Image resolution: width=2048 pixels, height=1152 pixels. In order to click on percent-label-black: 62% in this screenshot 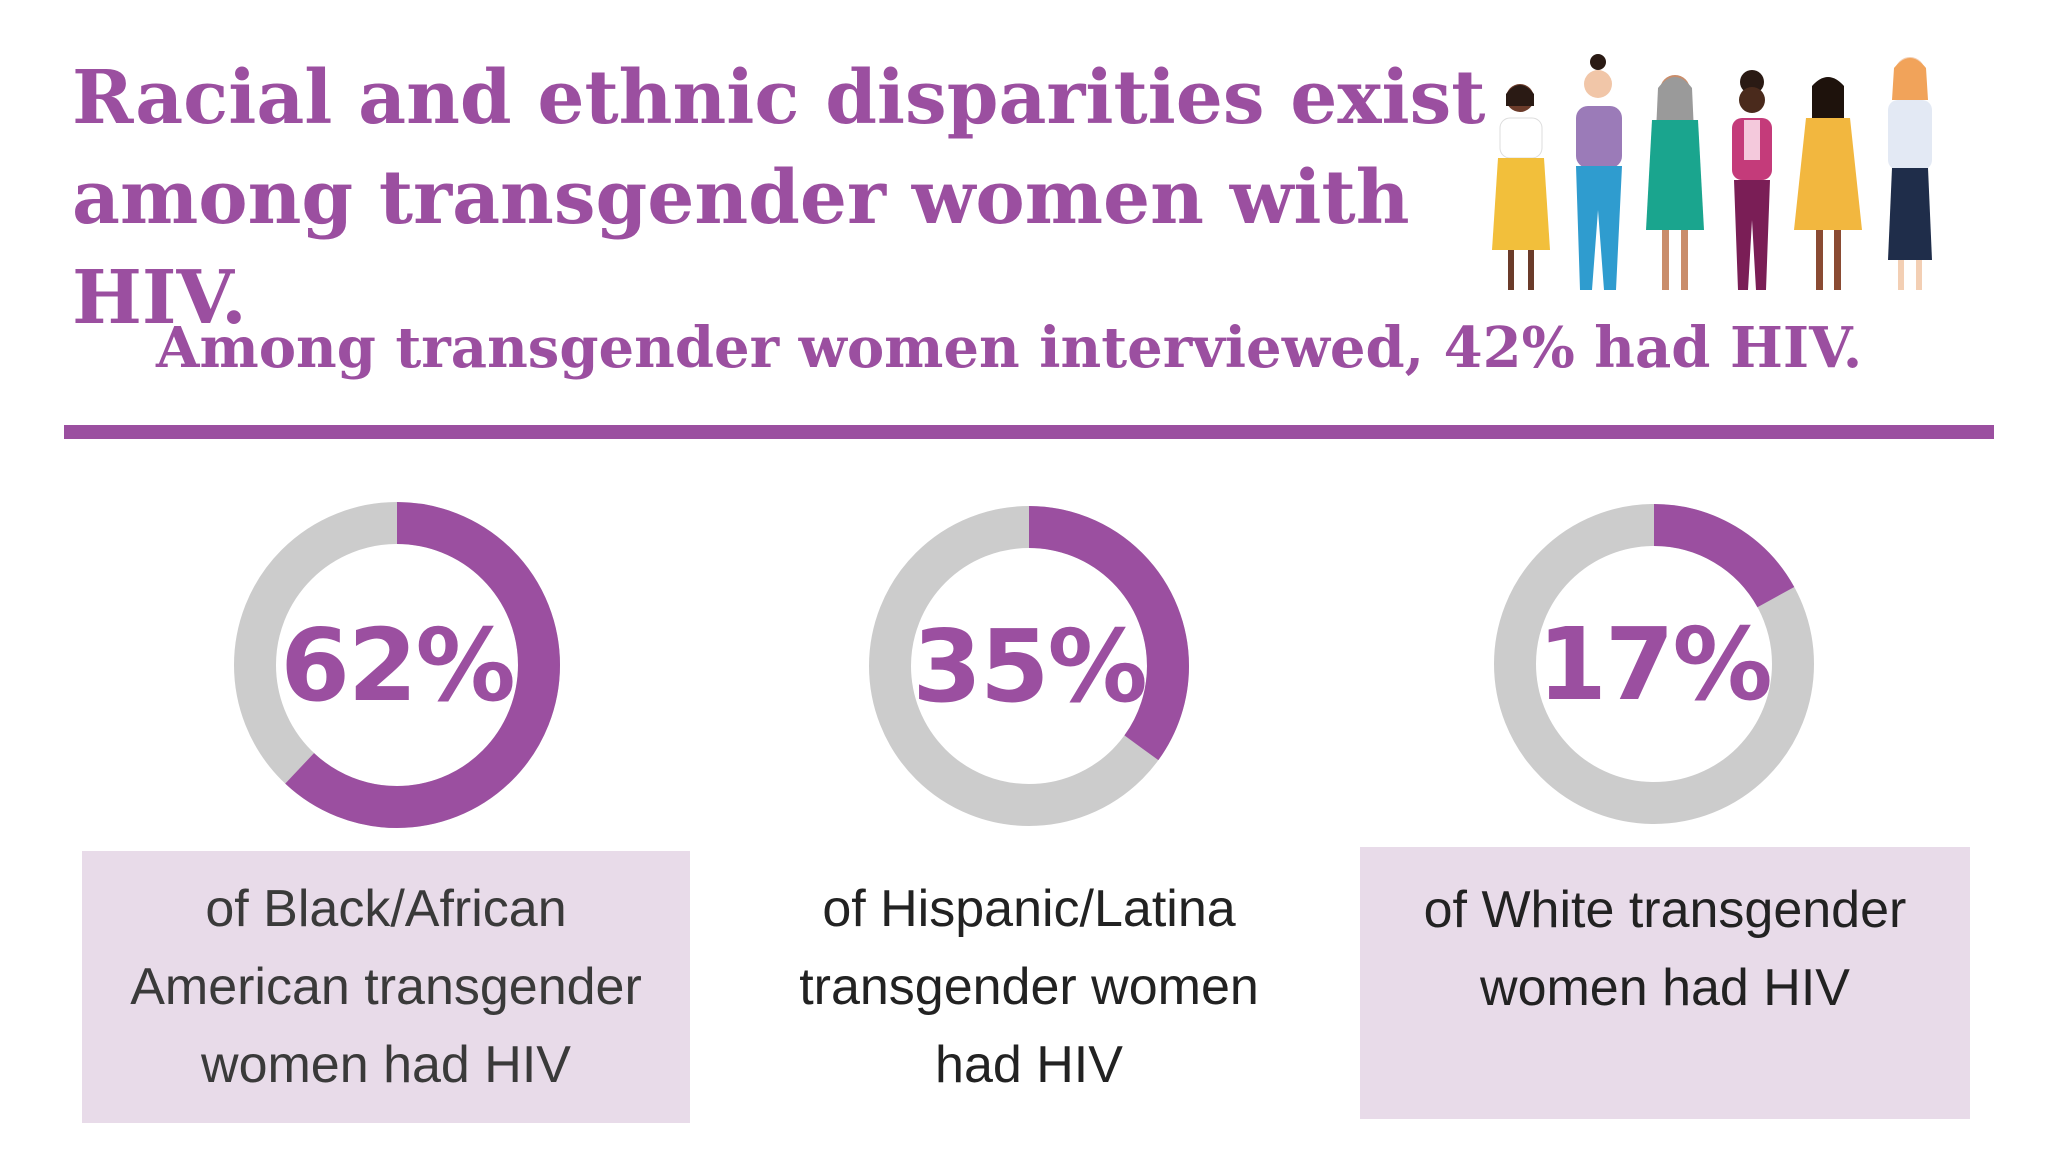, I will do `click(397, 665)`.